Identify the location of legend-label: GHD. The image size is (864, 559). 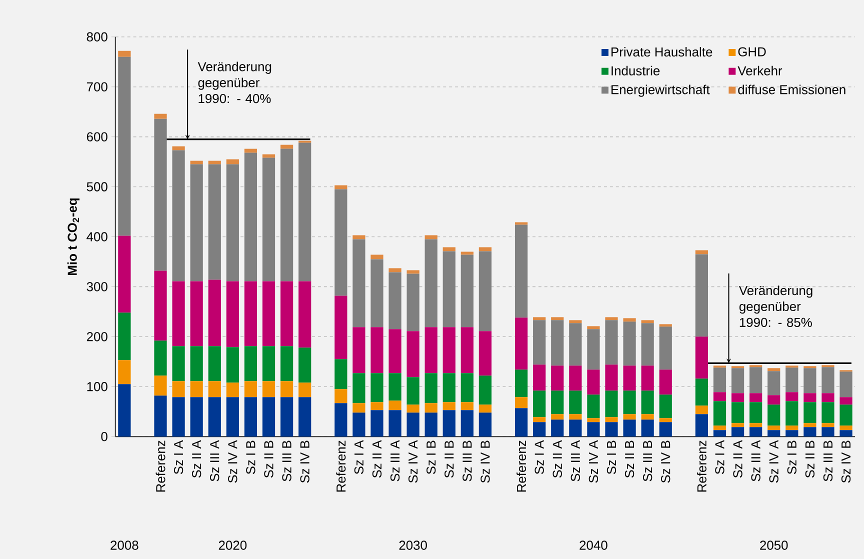
(752, 51).